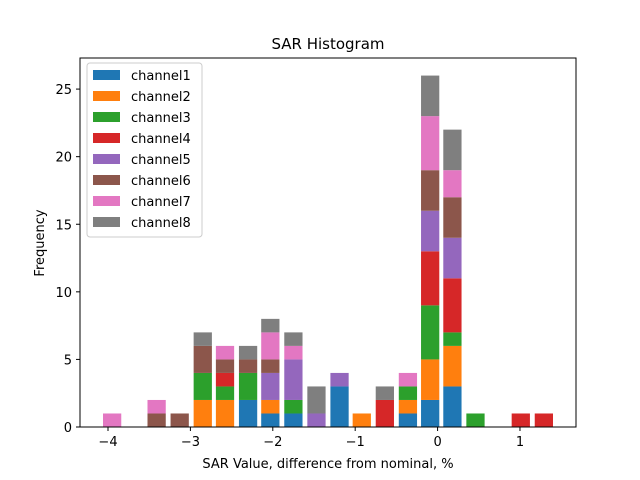 The height and width of the screenshot is (480, 640). What do you see at coordinates (63, 90) in the screenshot?
I see `y-tick-label: 25` at bounding box center [63, 90].